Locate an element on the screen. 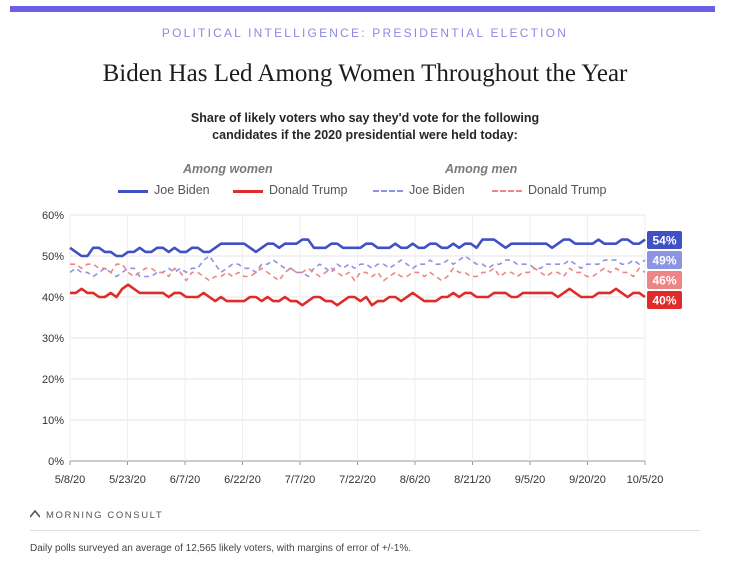 Image resolution: width=730 pixels, height=565 pixels. logo-text: MORNING CONSULT is located at coordinates (105, 515).